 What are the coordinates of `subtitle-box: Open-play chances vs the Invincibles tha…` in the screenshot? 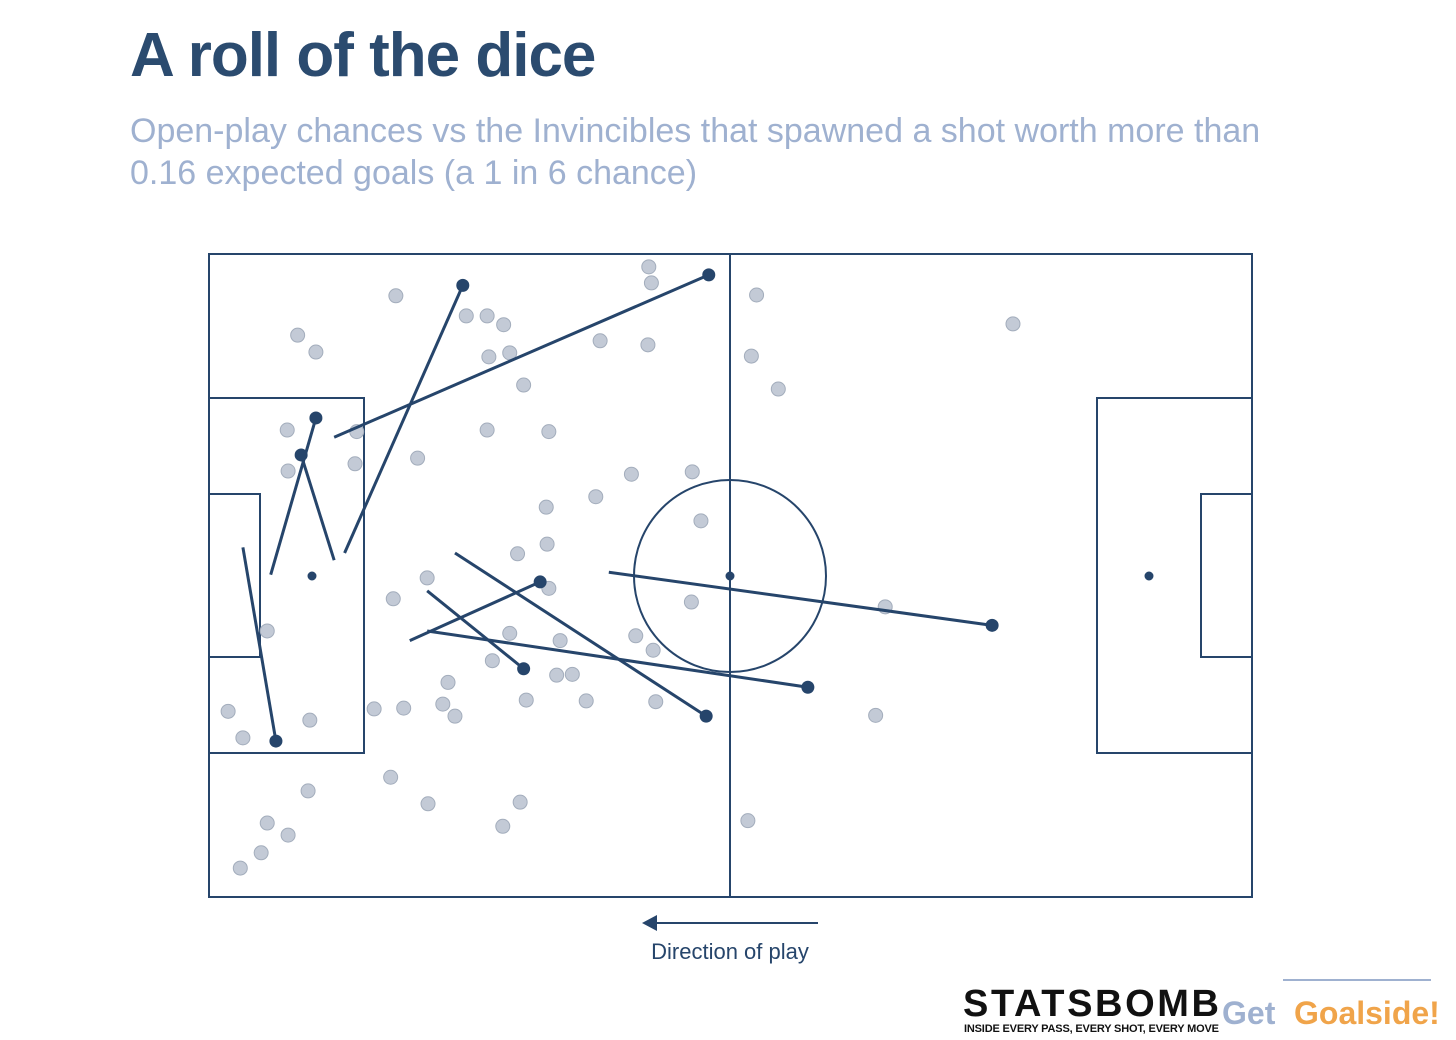 It's located at (695, 152).